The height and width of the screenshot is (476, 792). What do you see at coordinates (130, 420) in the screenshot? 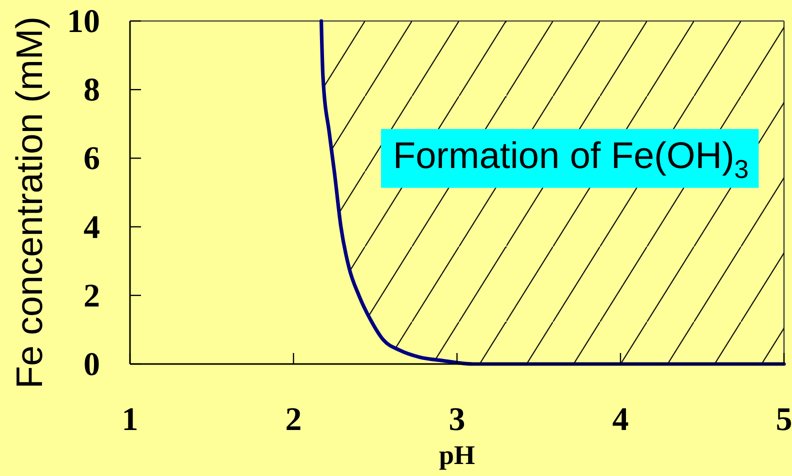
I see `x-tick-label: 1` at bounding box center [130, 420].